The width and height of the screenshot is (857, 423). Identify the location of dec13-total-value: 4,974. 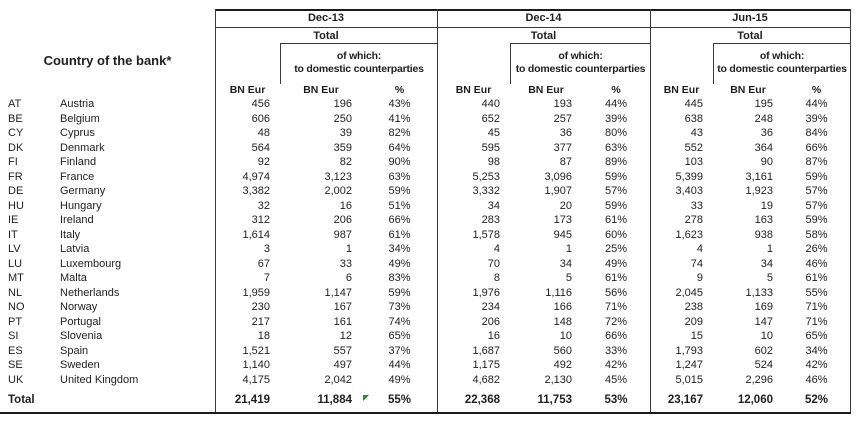
(256, 176).